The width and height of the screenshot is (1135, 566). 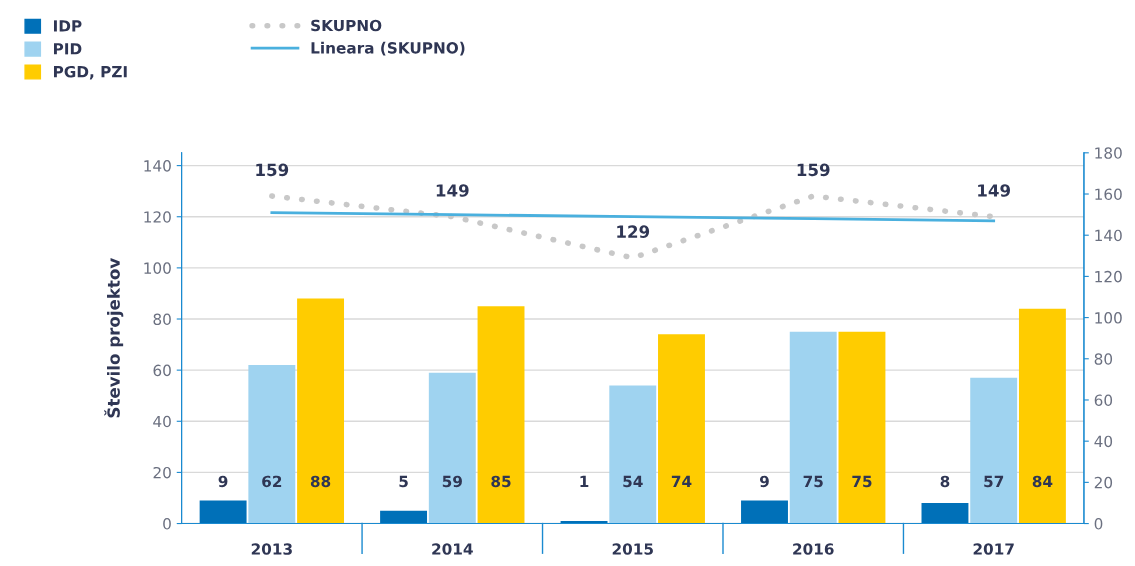 What do you see at coordinates (162, 421) in the screenshot?
I see `y-tick-label: 40` at bounding box center [162, 421].